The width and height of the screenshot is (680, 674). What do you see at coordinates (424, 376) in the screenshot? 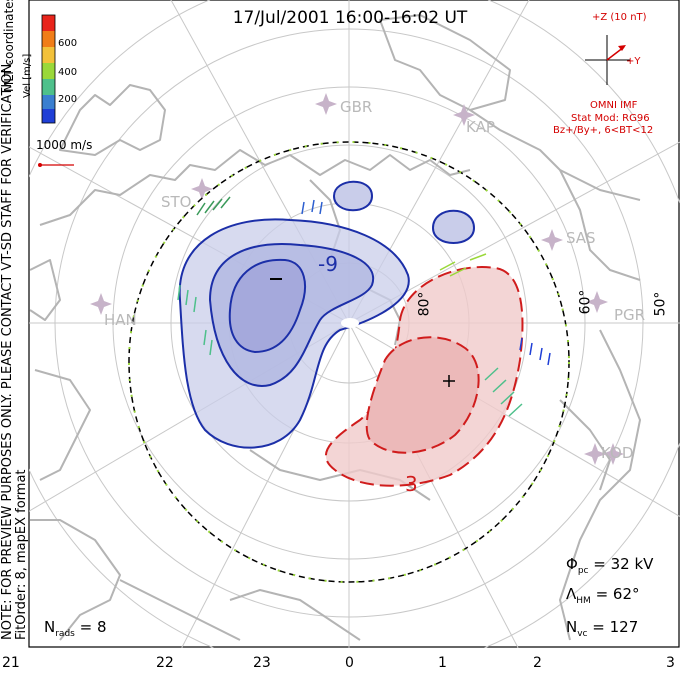
I see `positive-potential-cell` at bounding box center [424, 376].